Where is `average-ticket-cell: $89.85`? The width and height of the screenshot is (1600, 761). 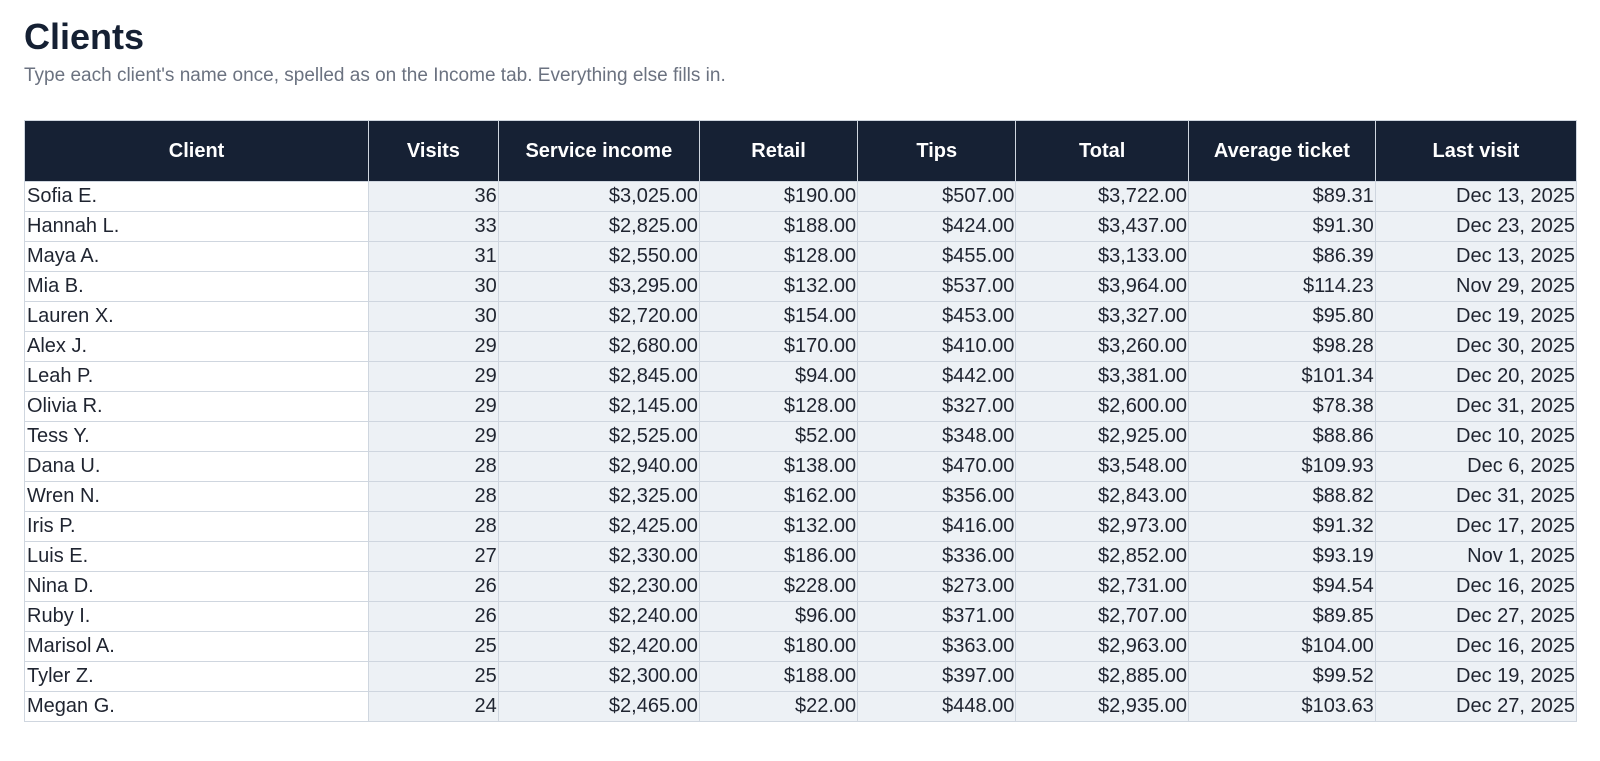 average-ticket-cell: $89.85 is located at coordinates (1281, 616).